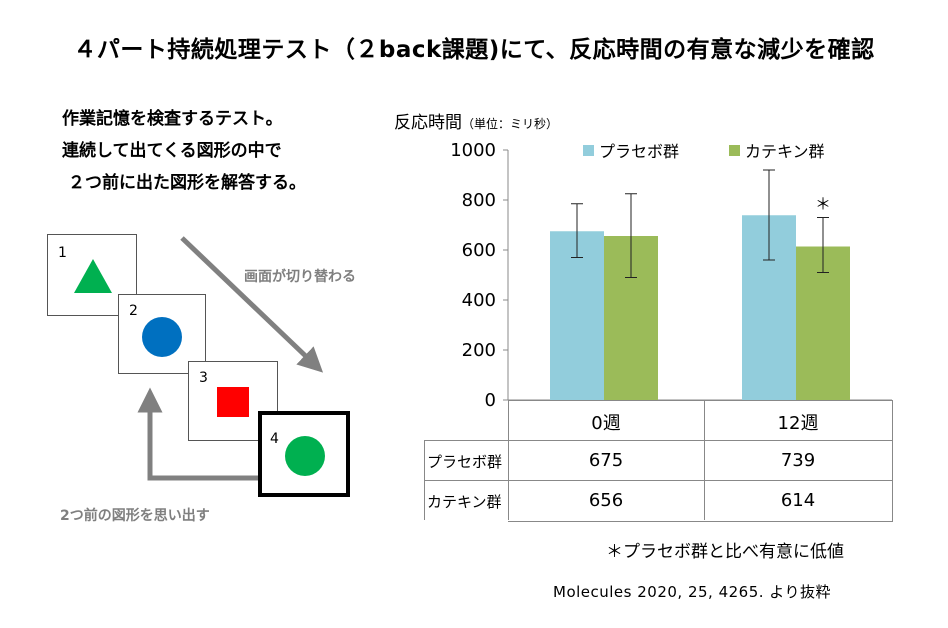  Describe the element at coordinates (233, 402) in the screenshot. I see `square-shape` at that location.